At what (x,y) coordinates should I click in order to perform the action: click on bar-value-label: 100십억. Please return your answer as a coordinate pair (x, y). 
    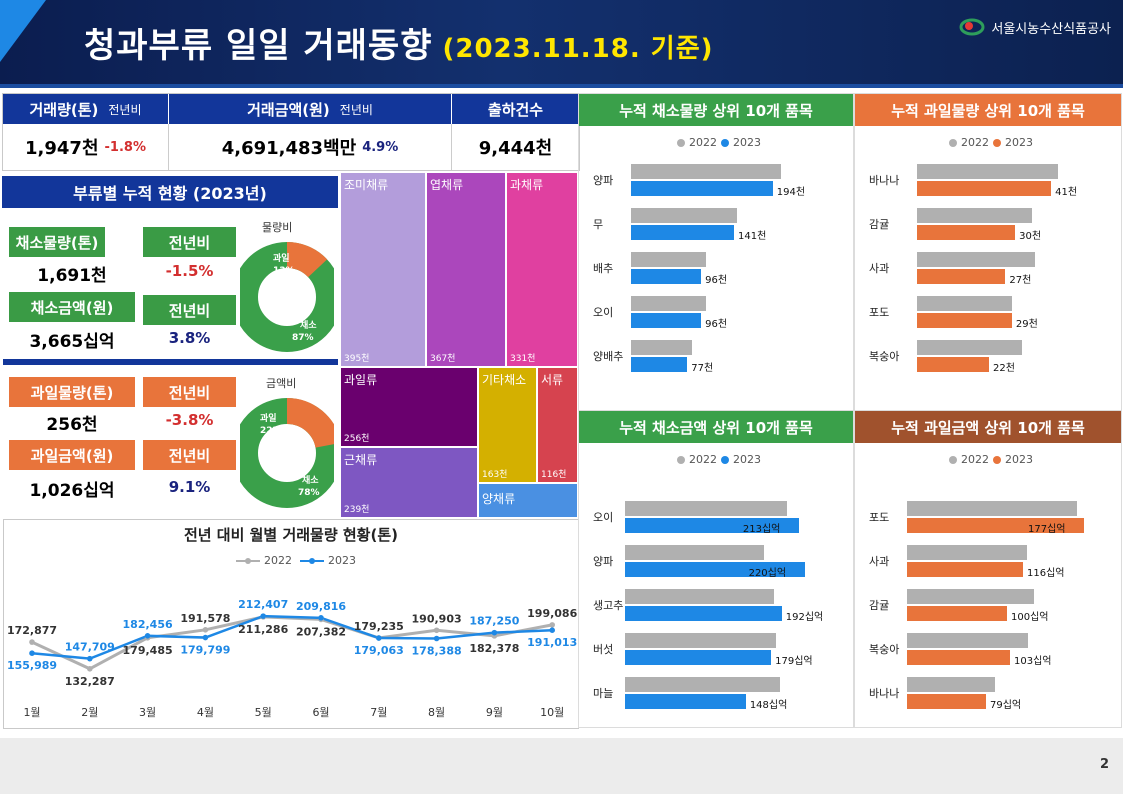
    Looking at the image, I should click on (1030, 617).